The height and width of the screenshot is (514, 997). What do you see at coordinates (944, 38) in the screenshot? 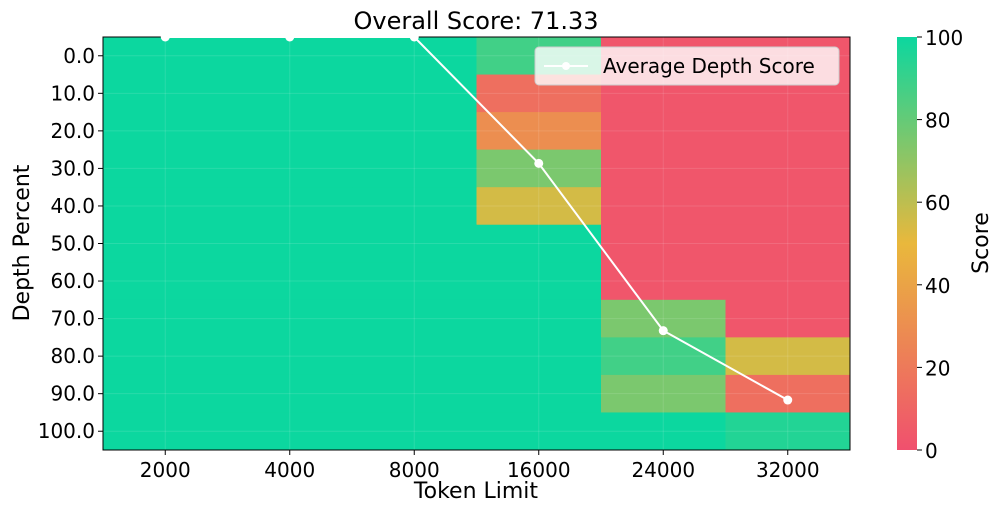
I see `colorbar-tick-label: 100` at bounding box center [944, 38].